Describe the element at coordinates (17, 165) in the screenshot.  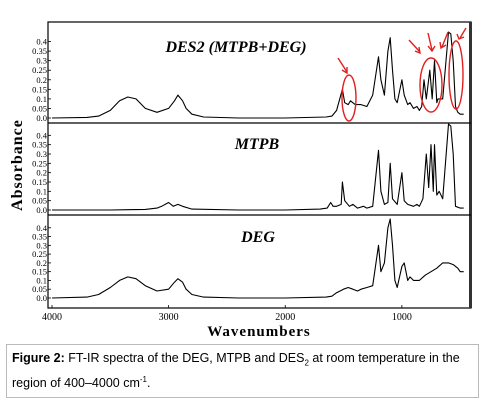
I see `y-axis-label: Absorbance` at that location.